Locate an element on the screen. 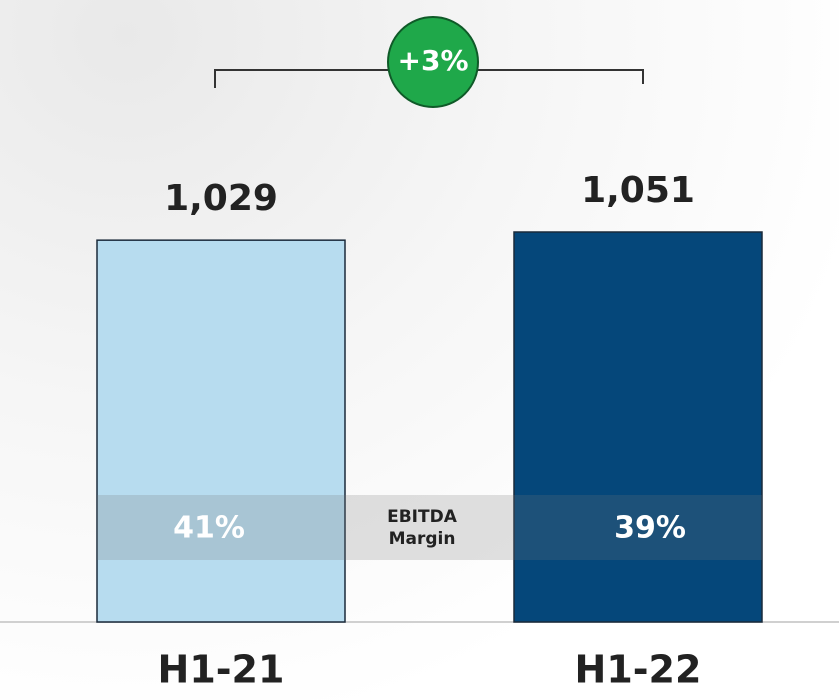 The image size is (839, 700). margin-label: EBITDA Margin is located at coordinates (422, 527).